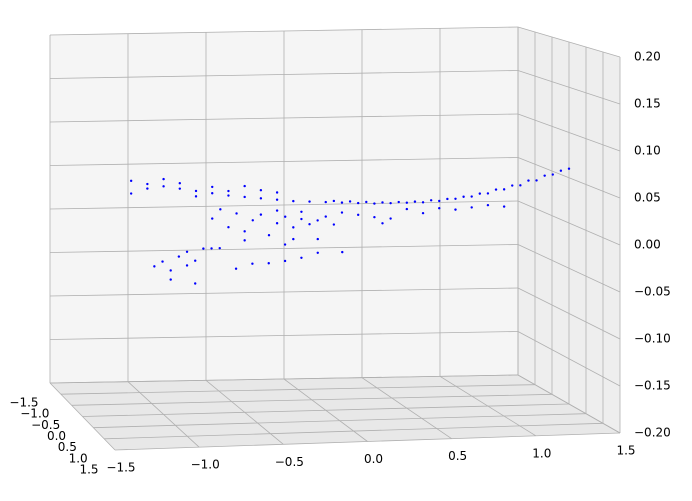 This screenshot has height=501, width=692. I want to click on floor-pane, so click(335, 412).